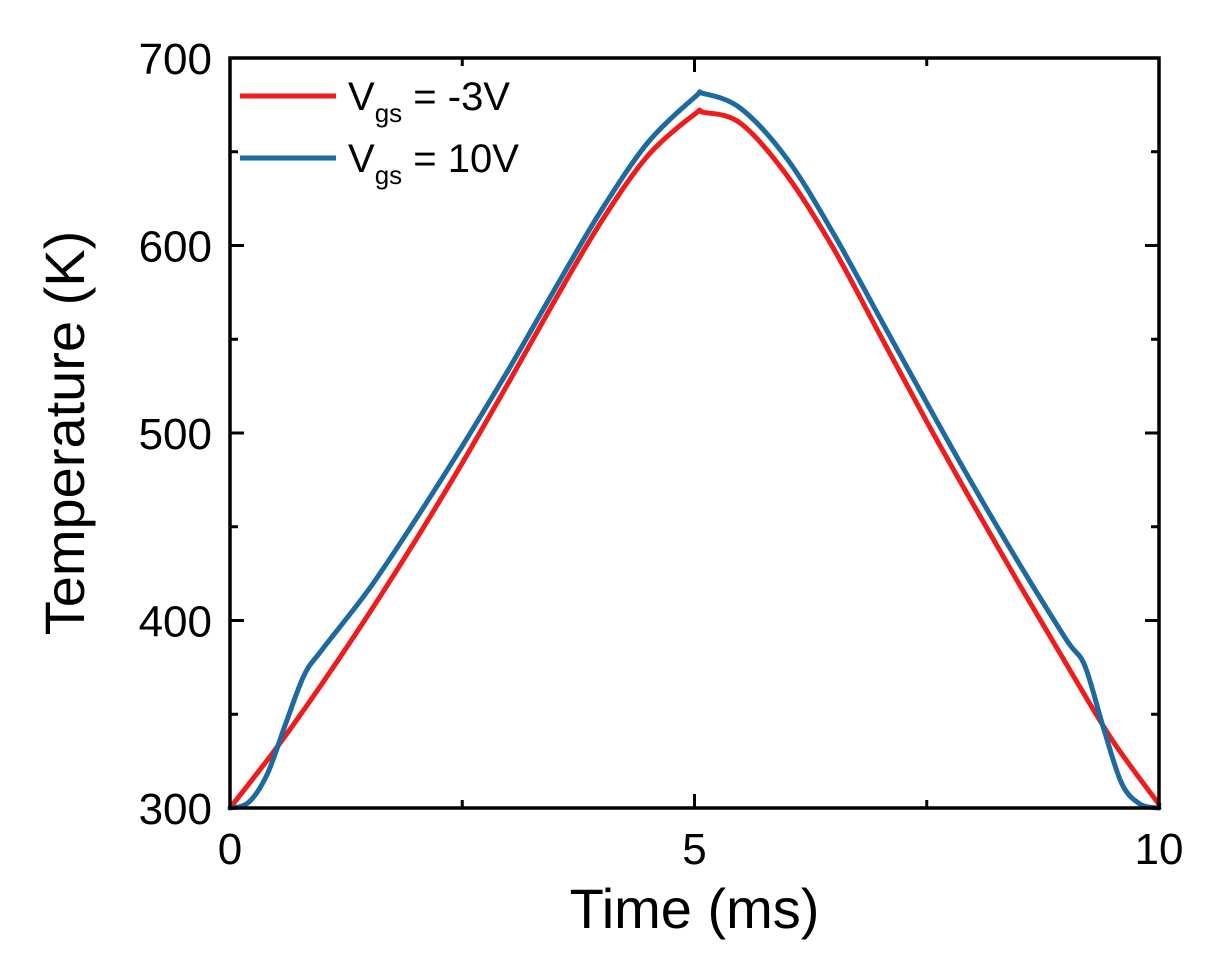  I want to click on x-tick-label: 0, so click(230, 849).